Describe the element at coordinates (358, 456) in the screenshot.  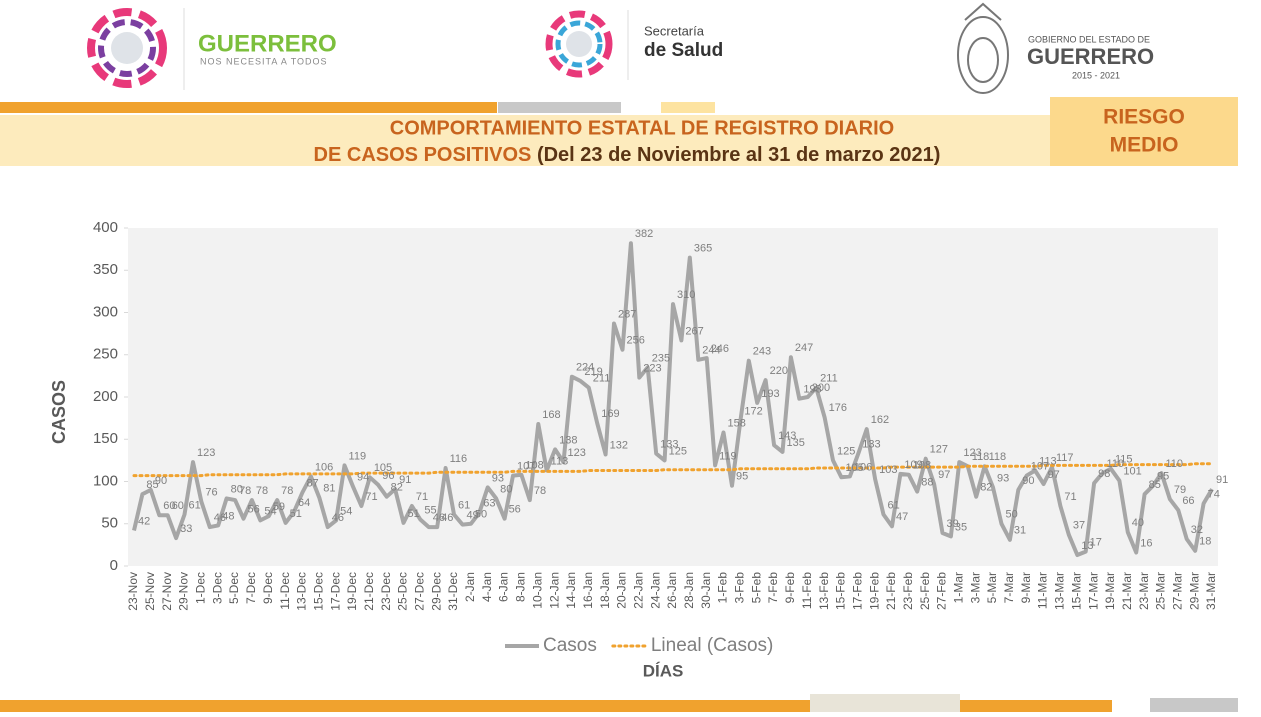
I see `data-label: 119` at that location.